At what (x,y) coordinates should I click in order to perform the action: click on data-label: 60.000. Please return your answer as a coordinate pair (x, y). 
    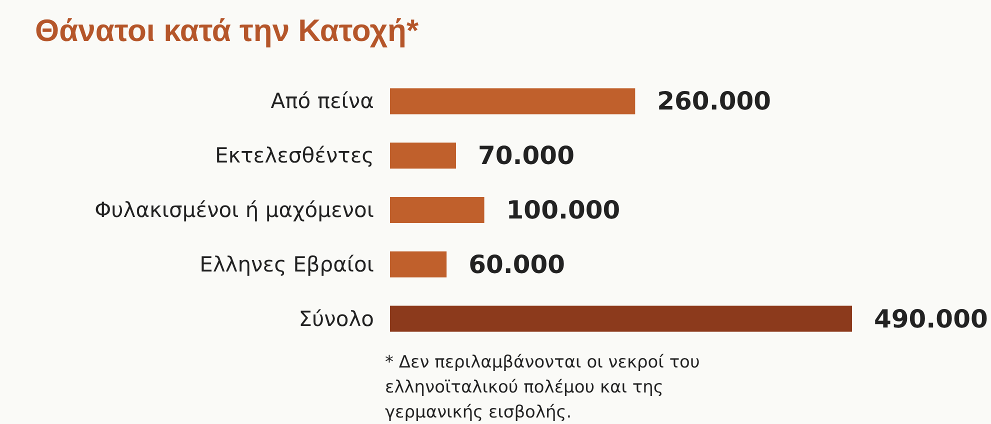
    Looking at the image, I should click on (517, 264).